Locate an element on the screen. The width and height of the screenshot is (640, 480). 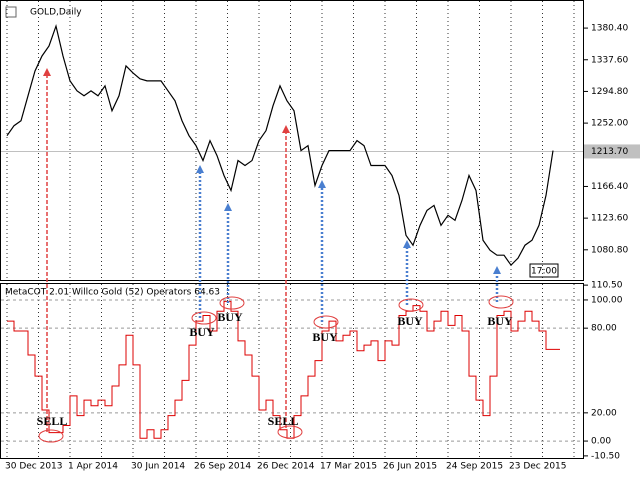
y-tick-label: 20.00 is located at coordinates (604, 413).